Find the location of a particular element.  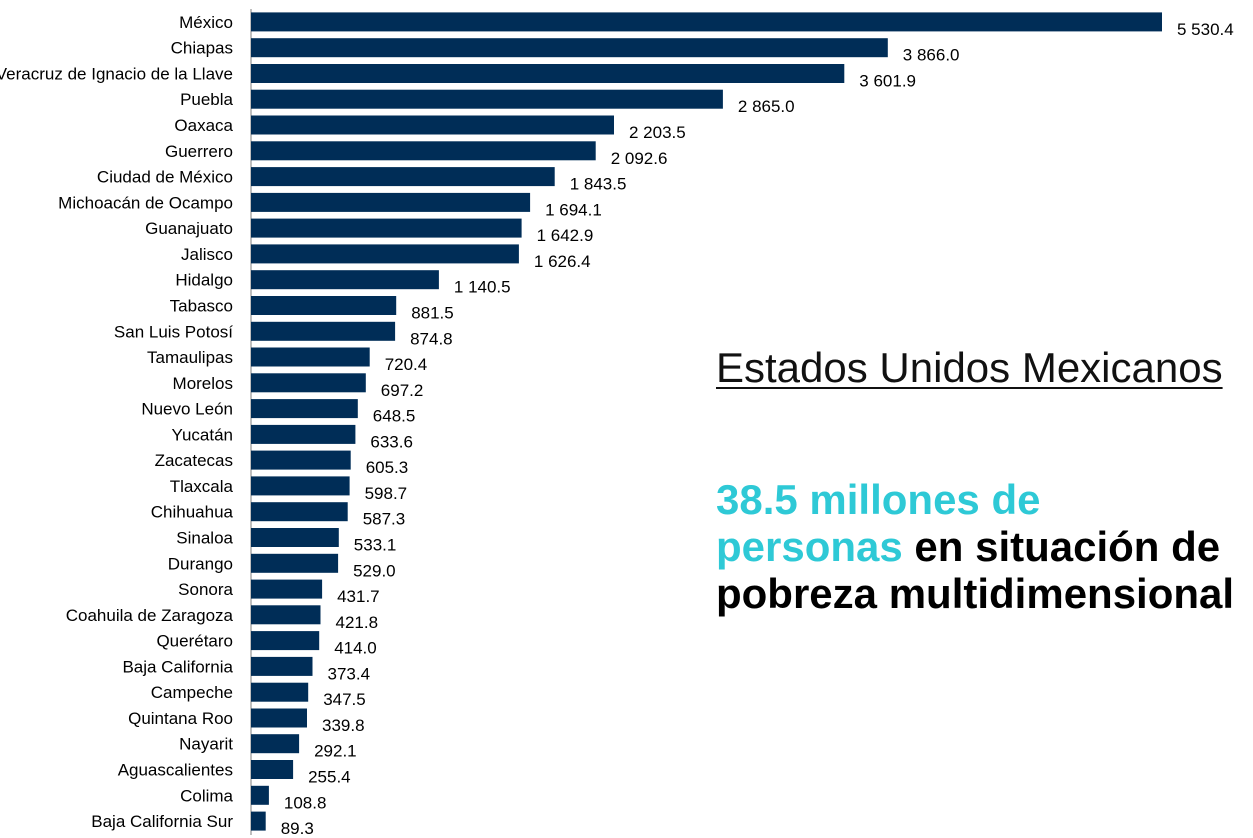

category-label: Yucatán is located at coordinates (202, 434).